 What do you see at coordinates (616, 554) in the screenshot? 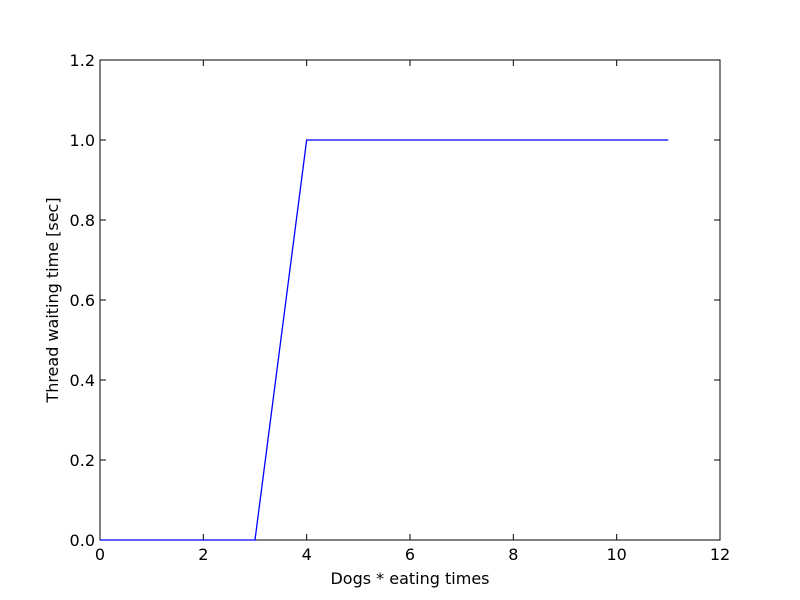
I see `x-tick-label: 10` at bounding box center [616, 554].